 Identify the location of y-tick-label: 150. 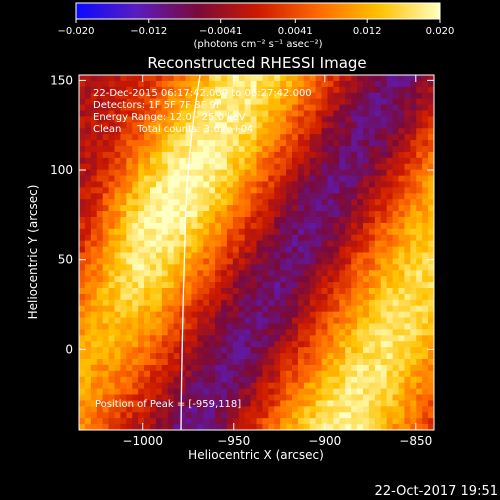
(61, 80).